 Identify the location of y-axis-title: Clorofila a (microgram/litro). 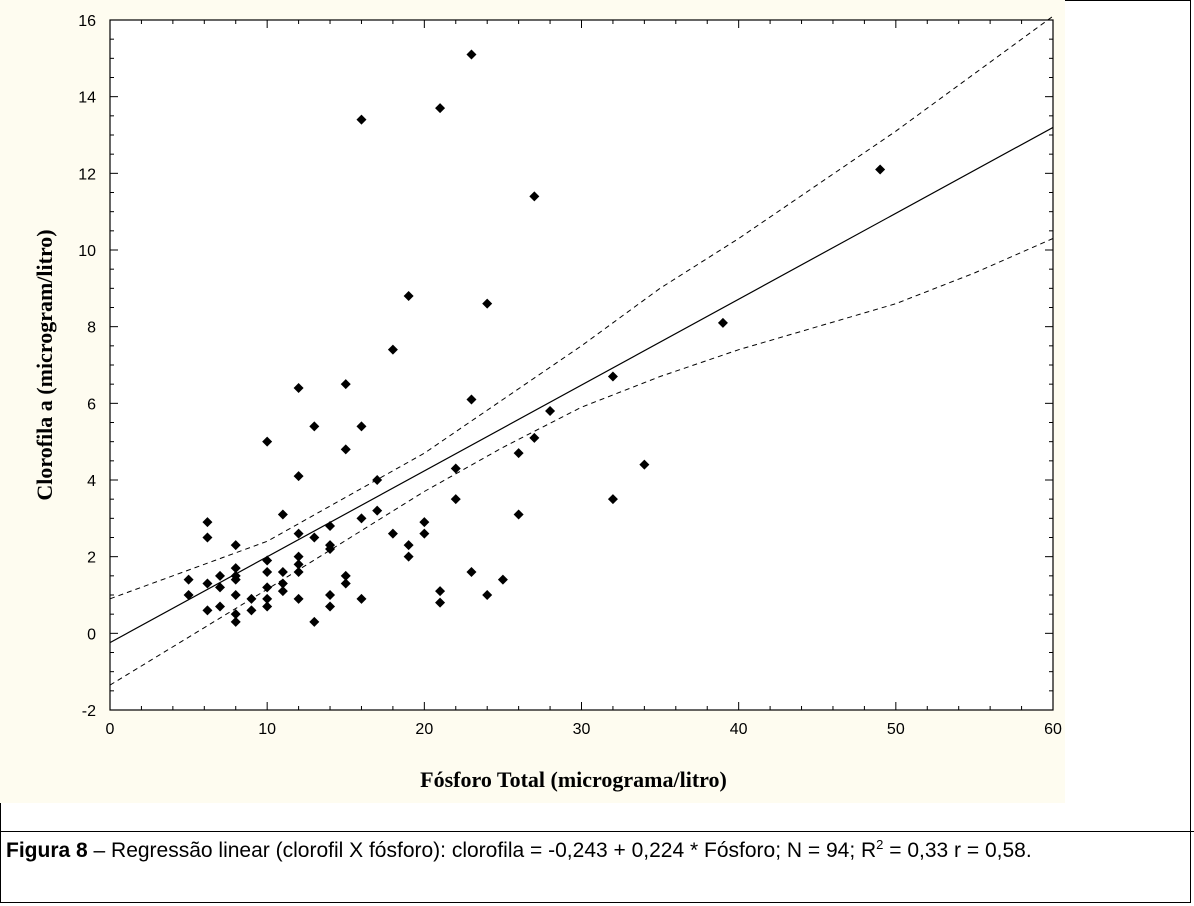
(44, 364).